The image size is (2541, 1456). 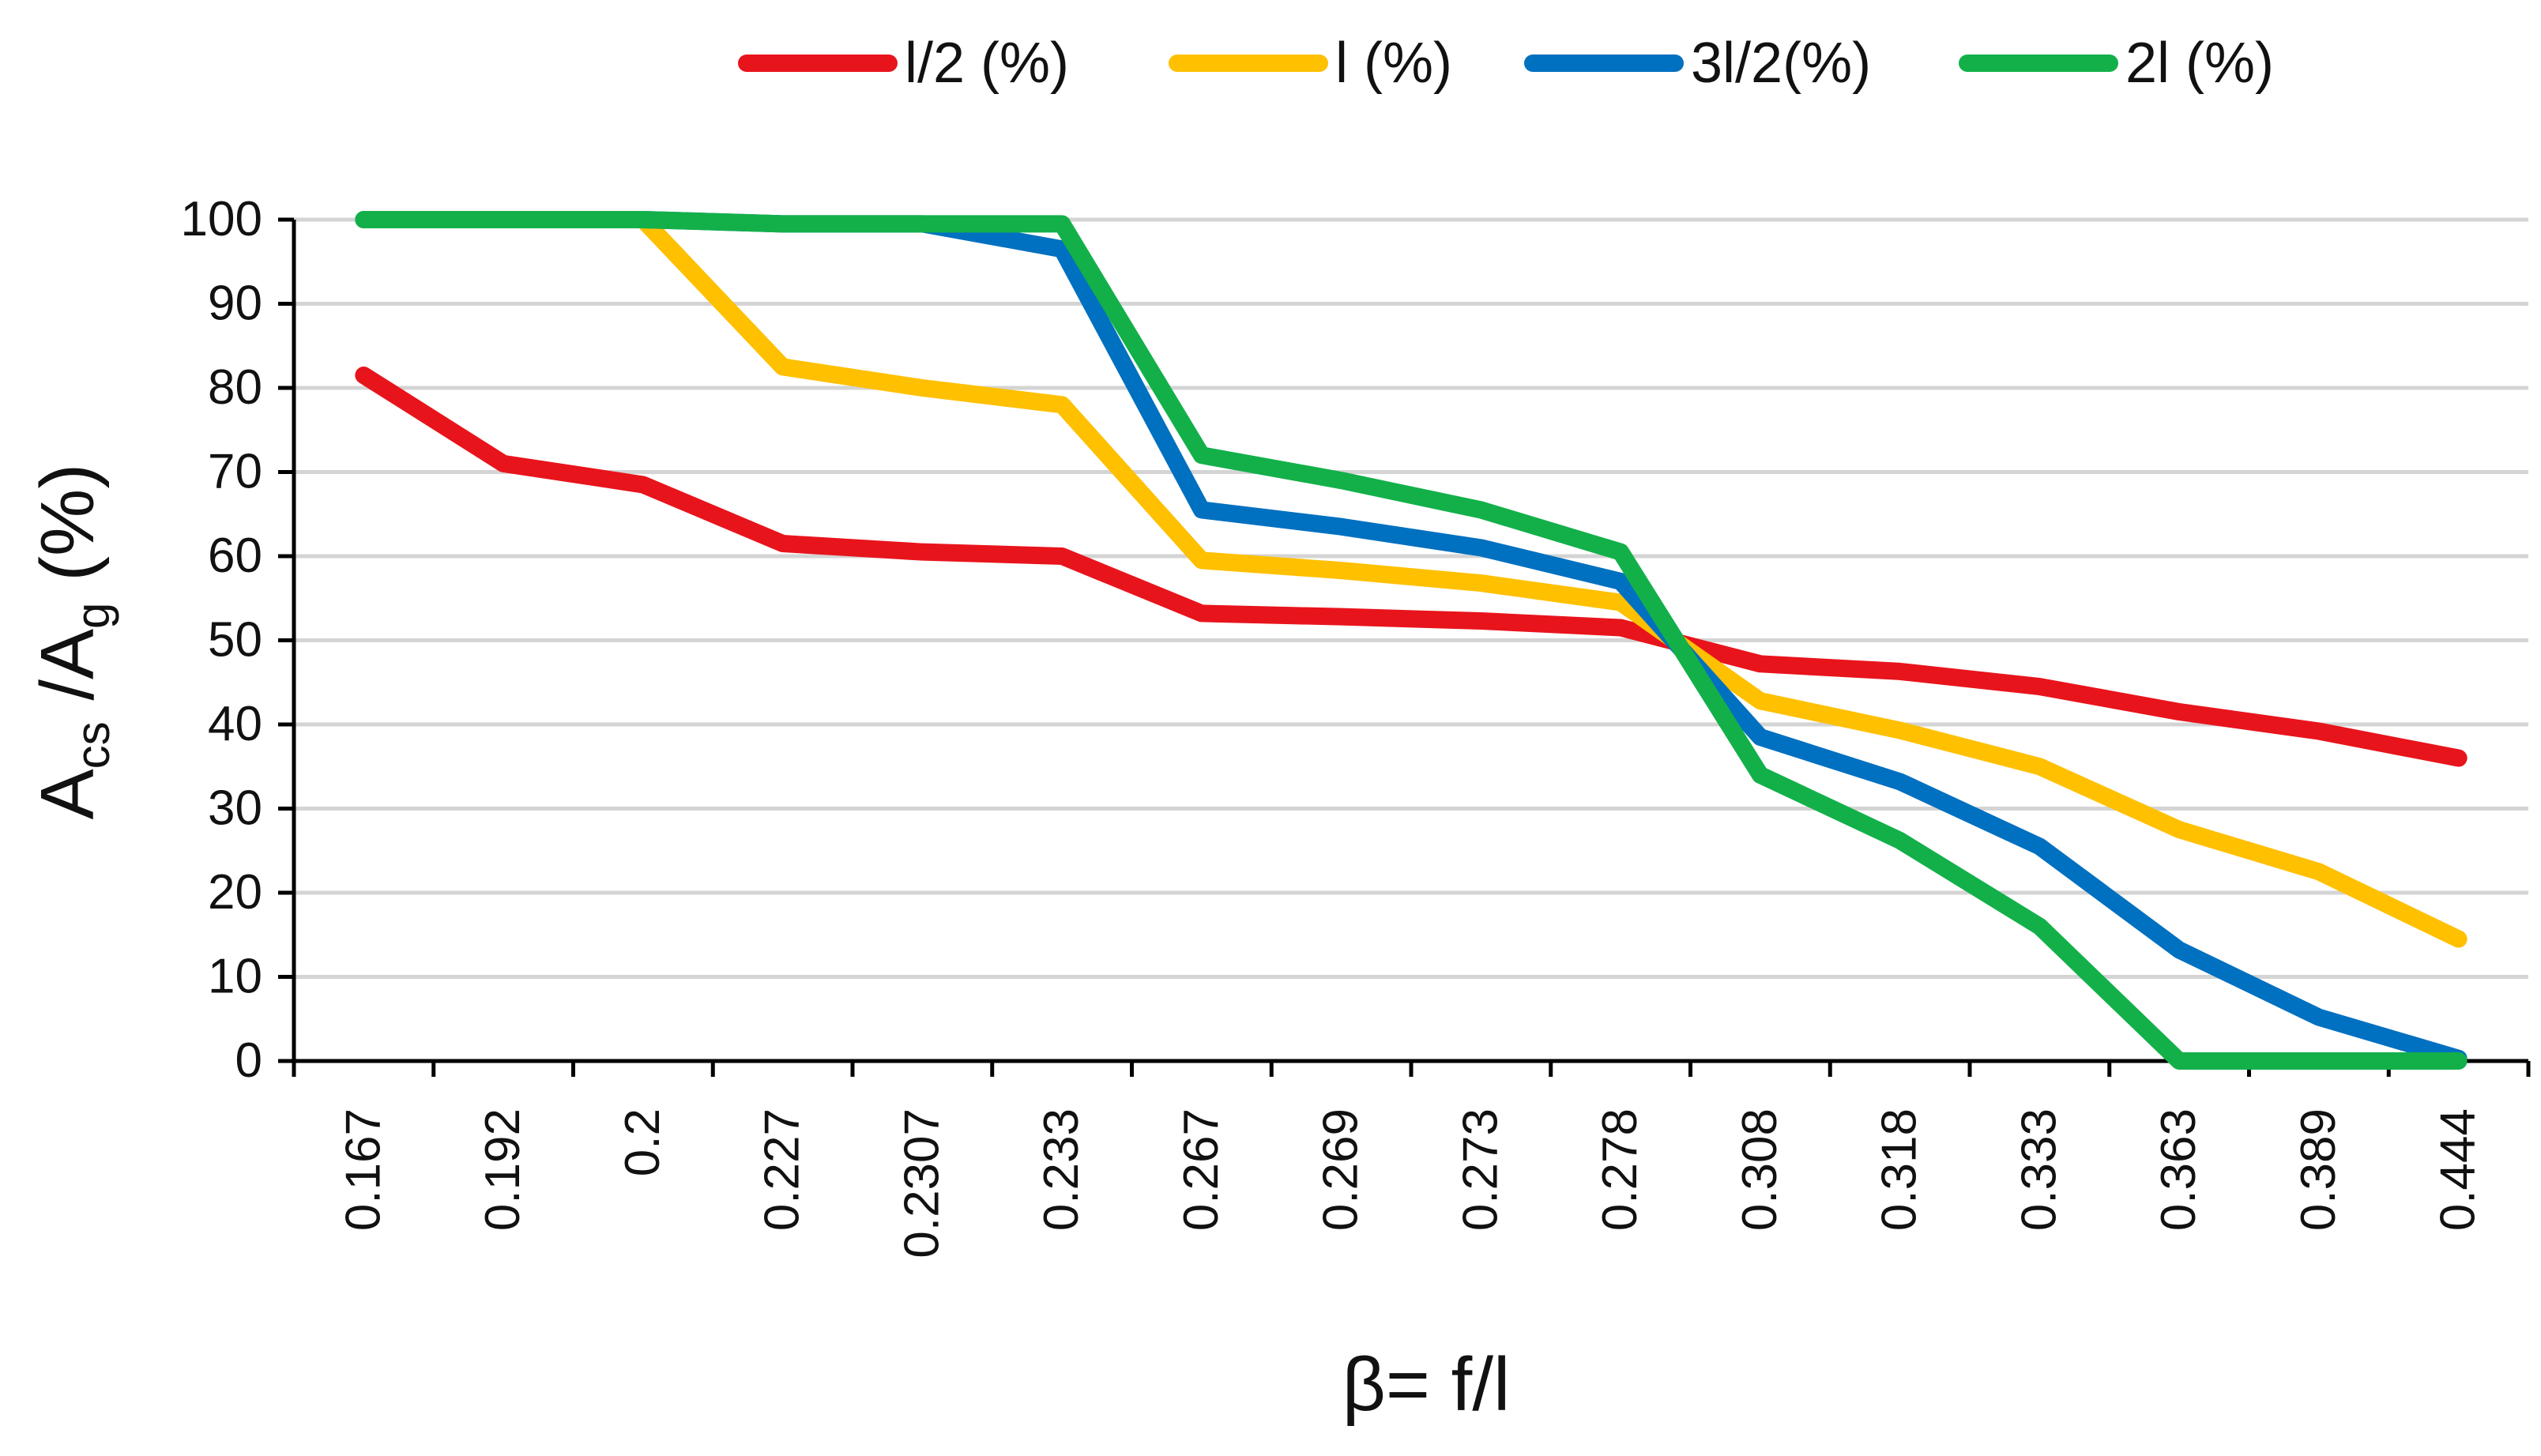 I want to click on x-tick-label: 0.2307, so click(x=922, y=1183).